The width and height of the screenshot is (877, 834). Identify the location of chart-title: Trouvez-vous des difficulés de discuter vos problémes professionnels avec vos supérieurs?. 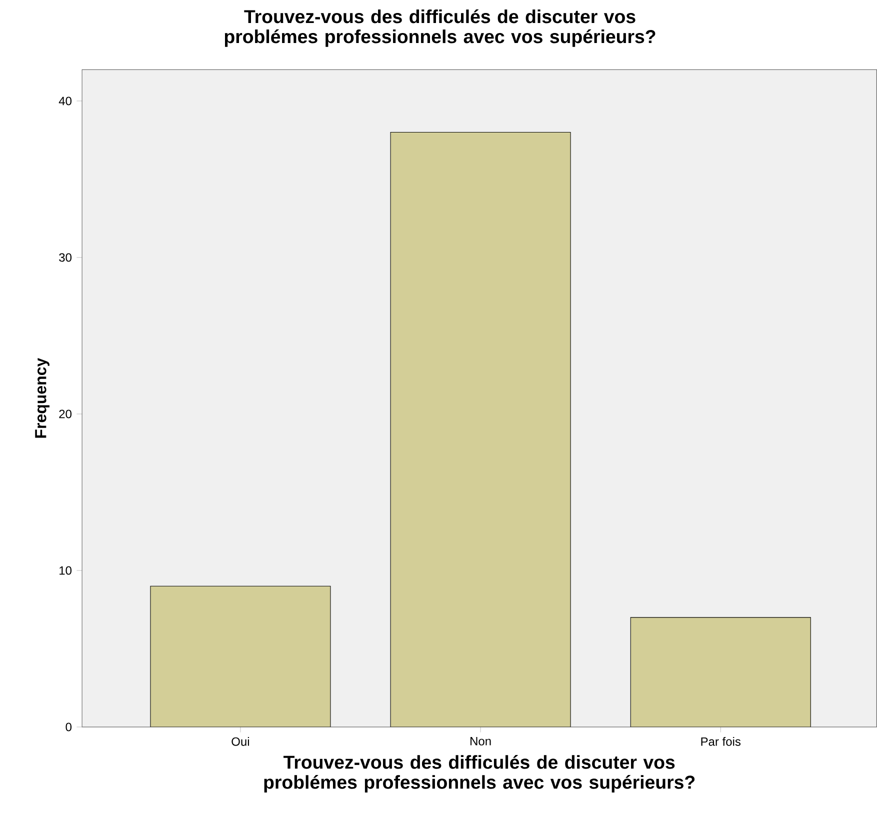
(440, 28).